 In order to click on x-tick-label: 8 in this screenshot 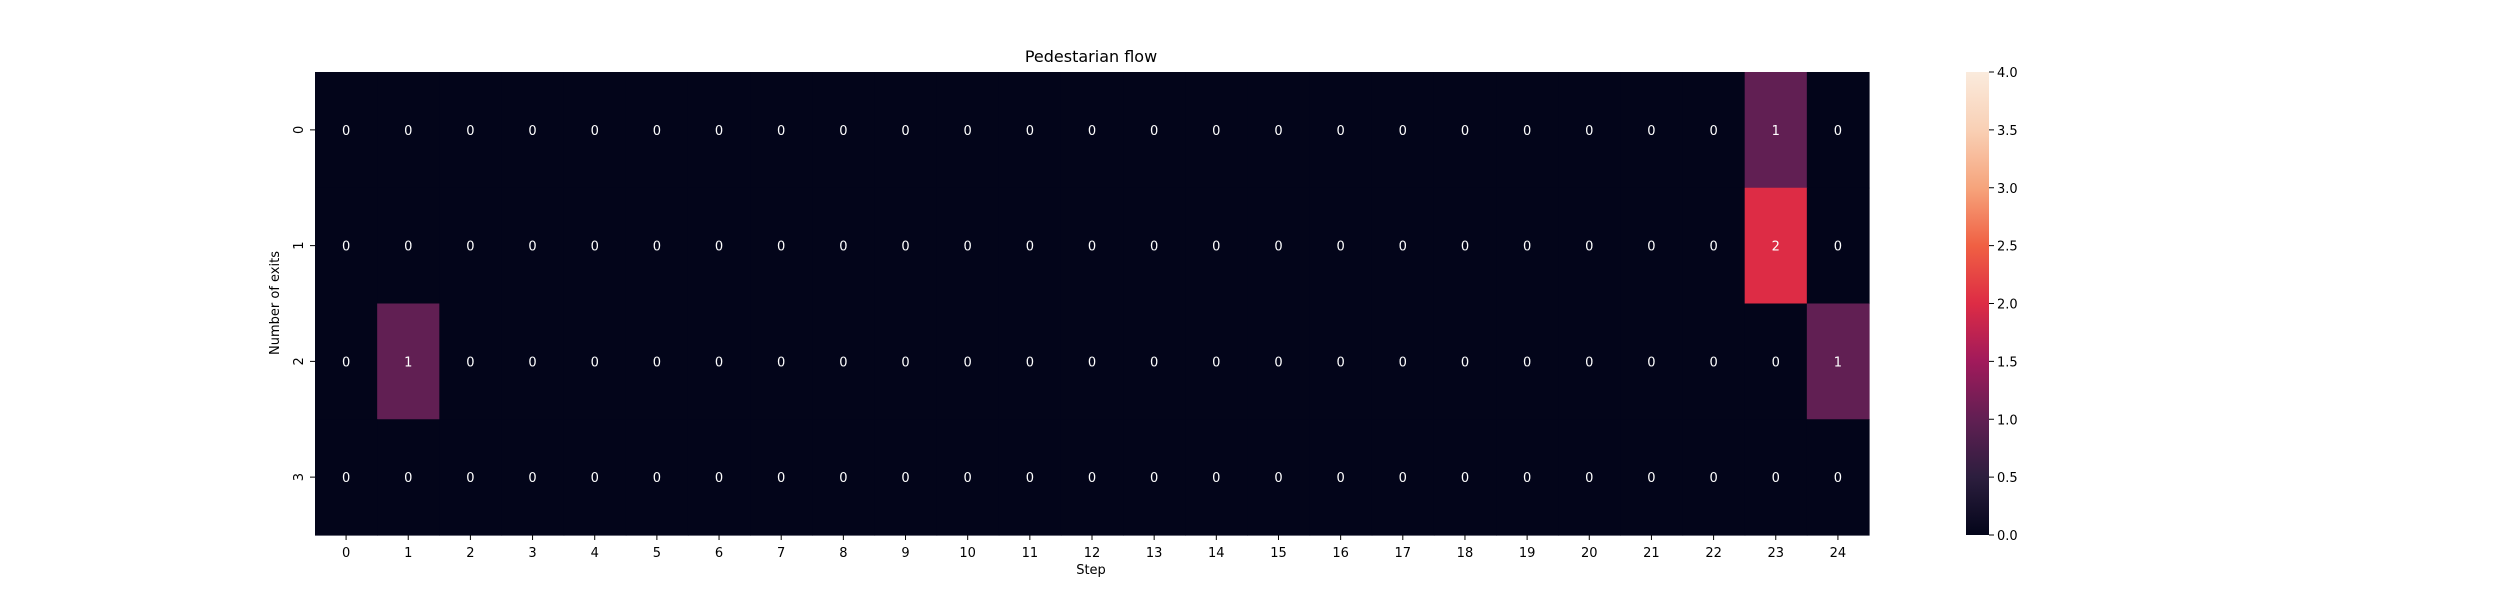, I will do `click(843, 553)`.